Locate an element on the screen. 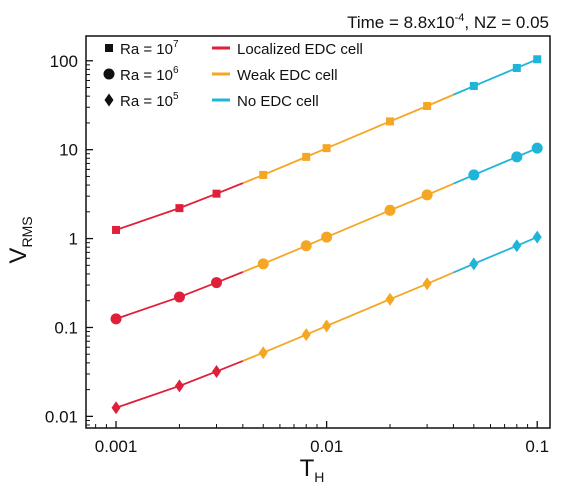 This screenshot has width=564, height=489. legend-line-label: No EDC cell is located at coordinates (278, 101).